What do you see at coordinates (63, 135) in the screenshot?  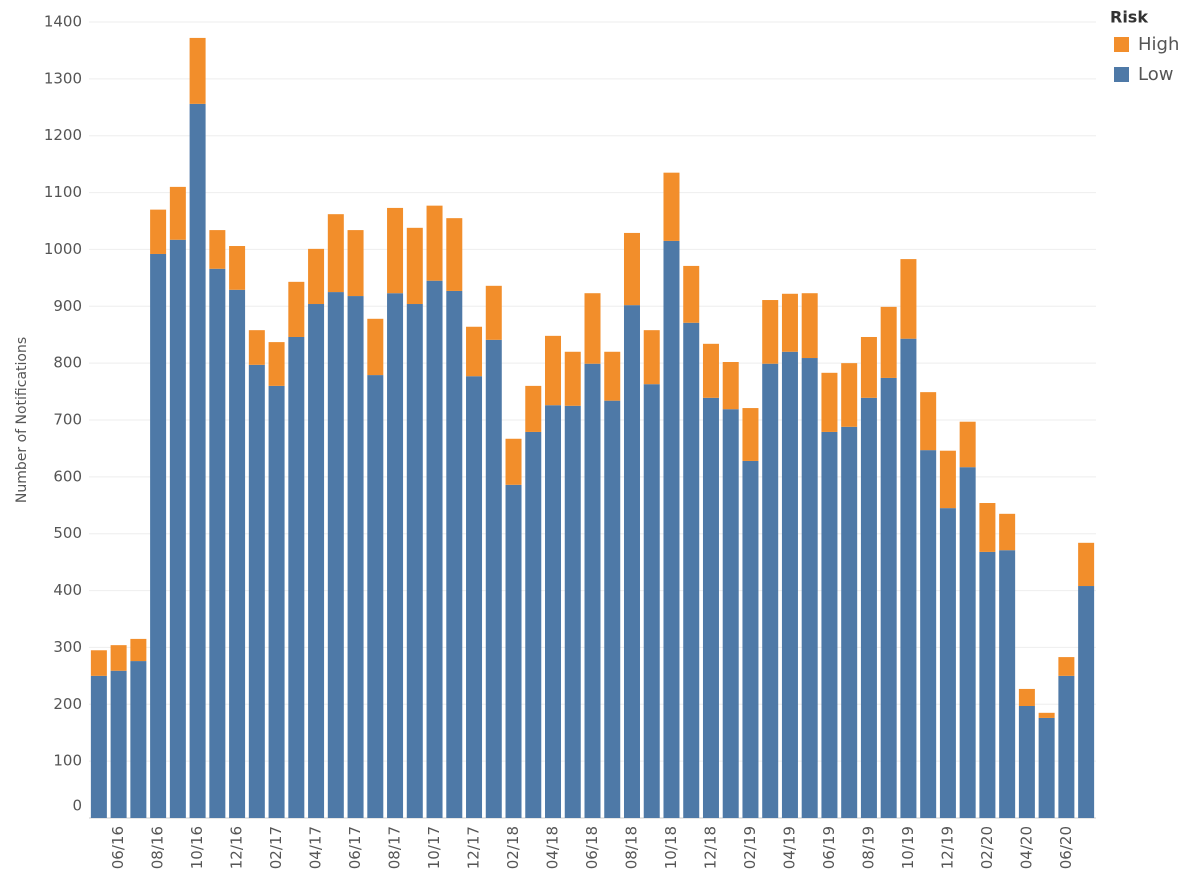 I see `y-tick-label: 1200` at bounding box center [63, 135].